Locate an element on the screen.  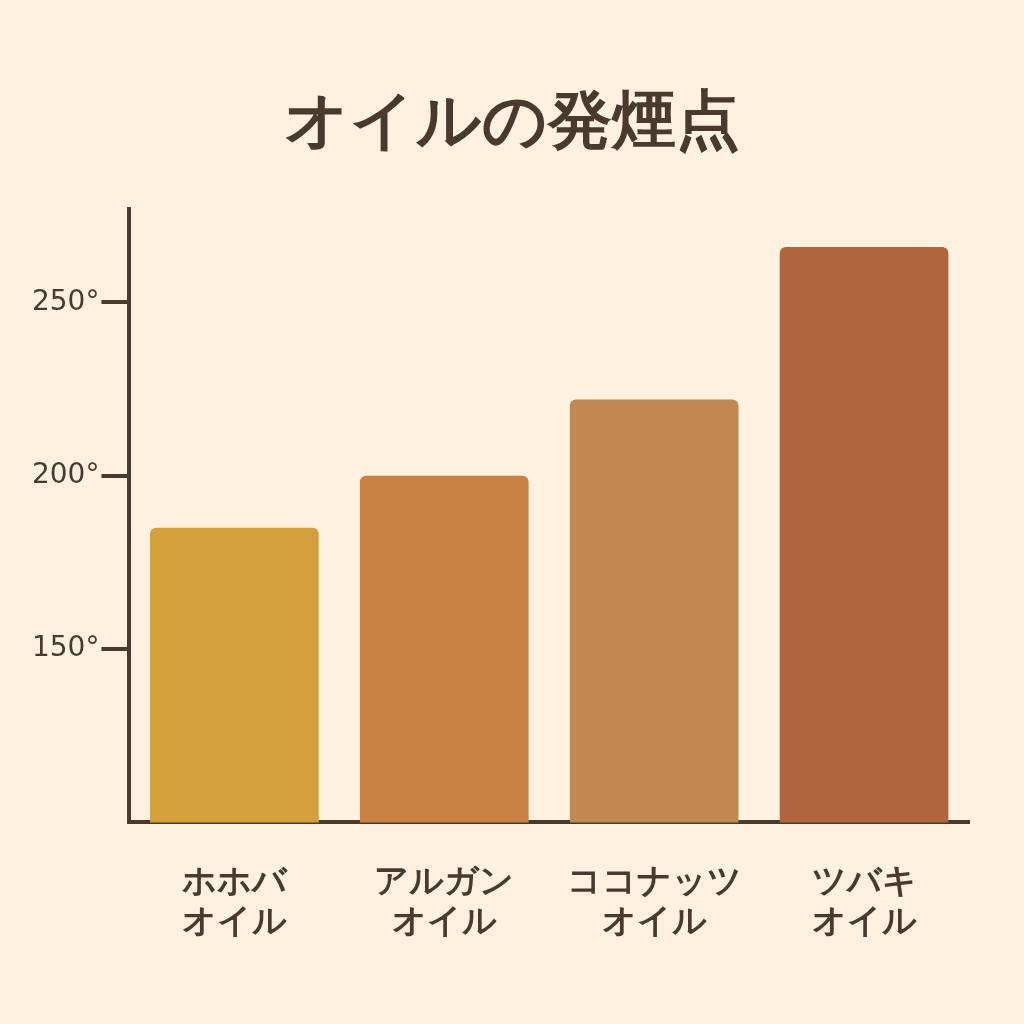
x-tick-label: ホホバオイル is located at coordinates (234, 900).